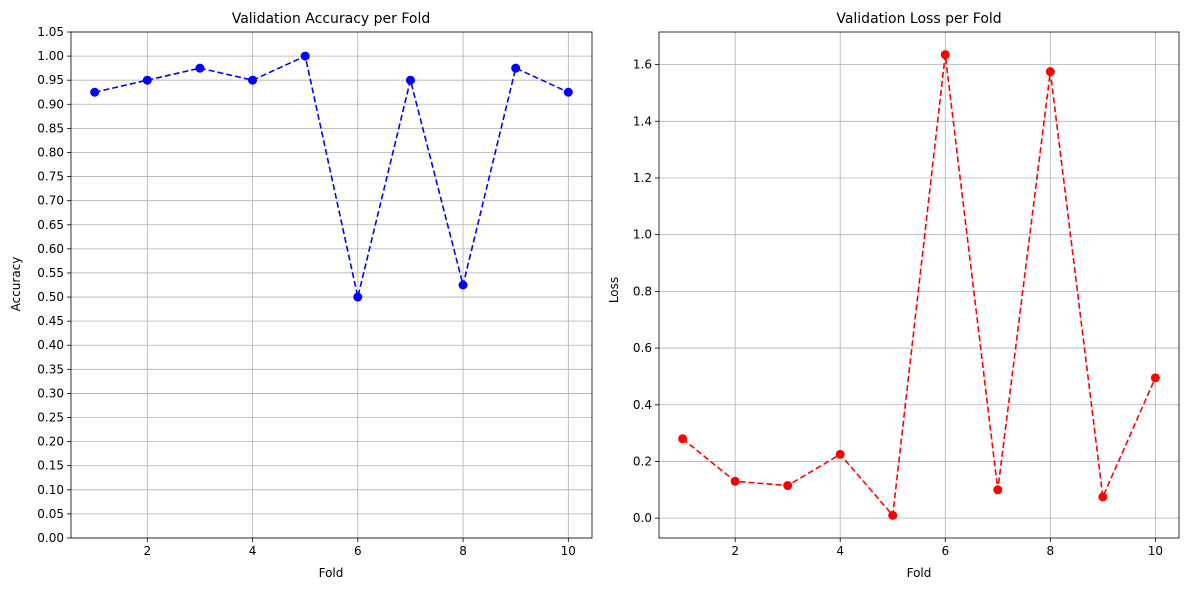 The height and width of the screenshot is (590, 1189). What do you see at coordinates (331, 573) in the screenshot?
I see `accuracy-x-axis-label: Fold` at bounding box center [331, 573].